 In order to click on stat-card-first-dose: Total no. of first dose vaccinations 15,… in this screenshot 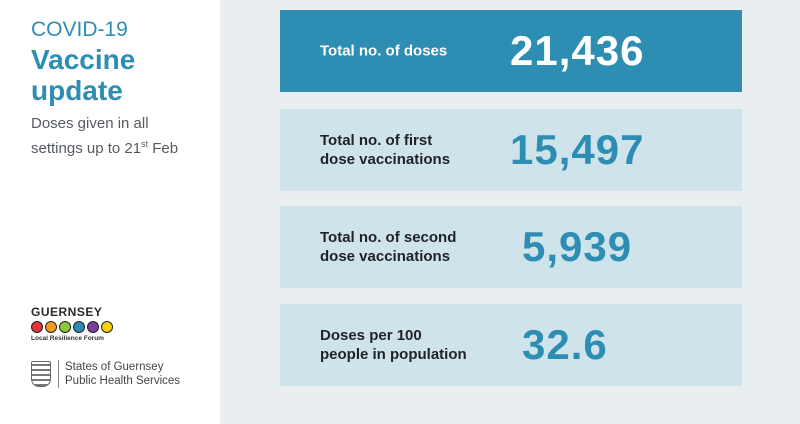, I will do `click(511, 150)`.